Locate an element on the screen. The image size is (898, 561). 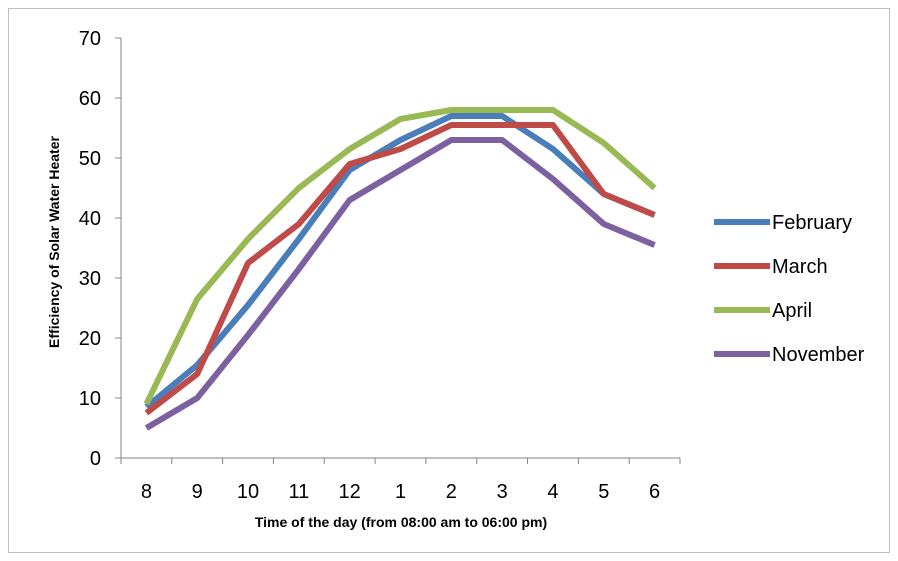
legend-label-april: April is located at coordinates (792, 311).